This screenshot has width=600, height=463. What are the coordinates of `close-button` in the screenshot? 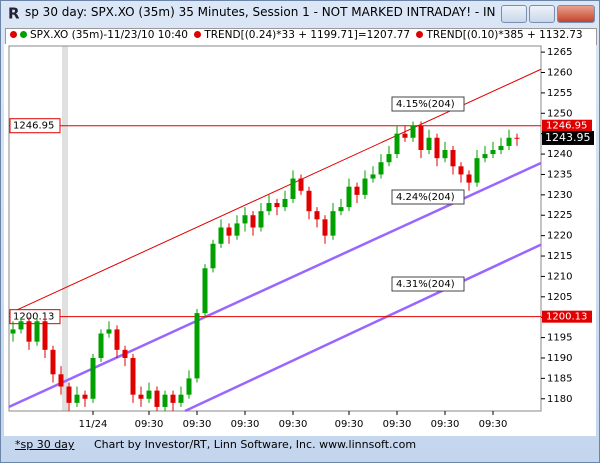 It's located at (576, 14).